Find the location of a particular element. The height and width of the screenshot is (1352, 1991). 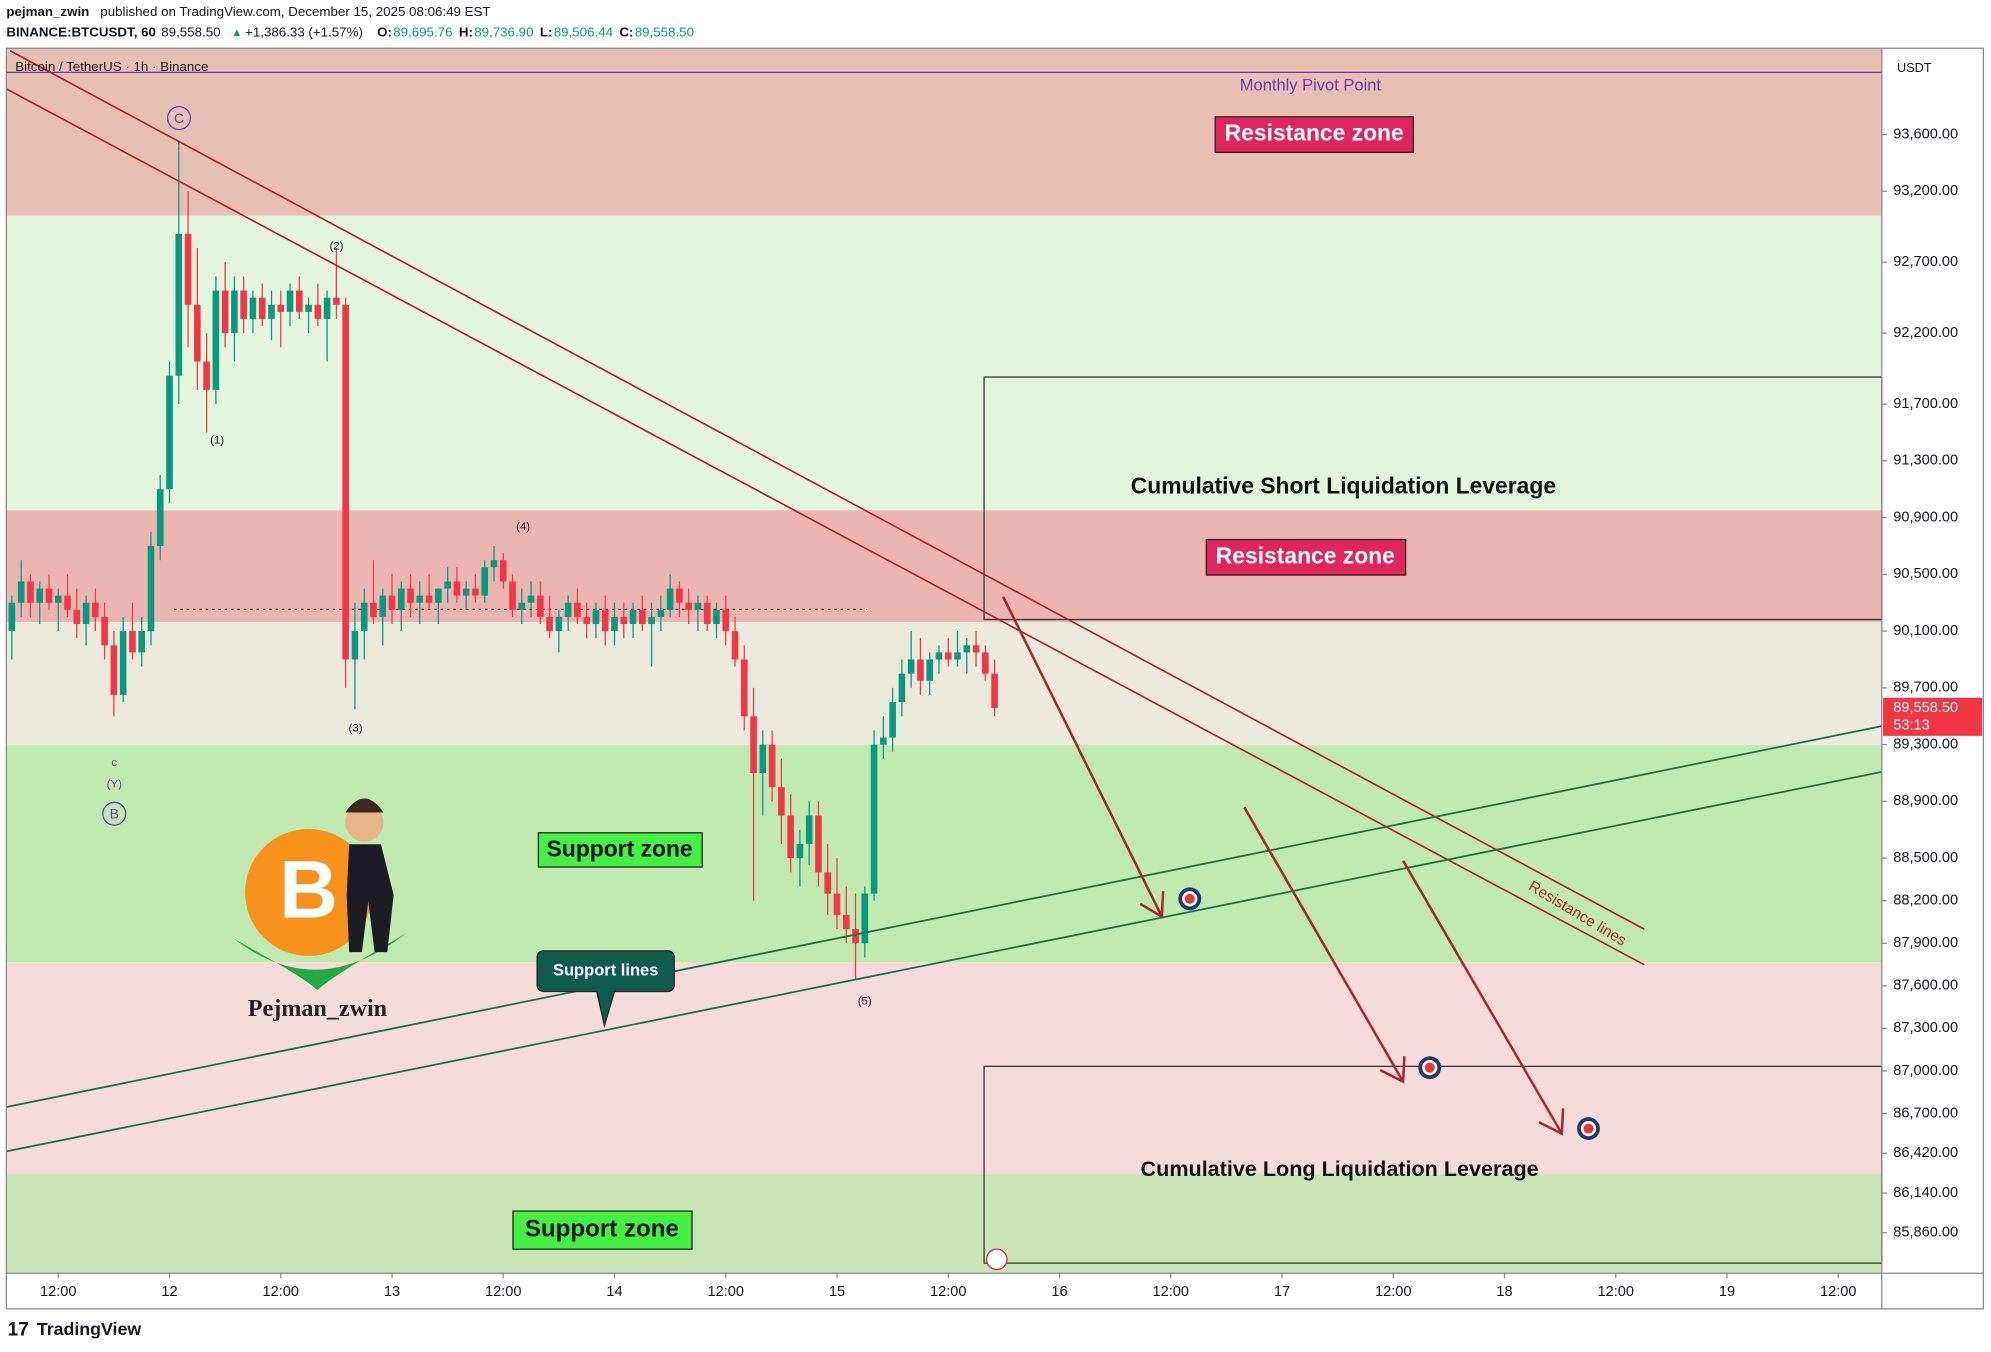

arrow-head is located at coordinates (1152, 905).